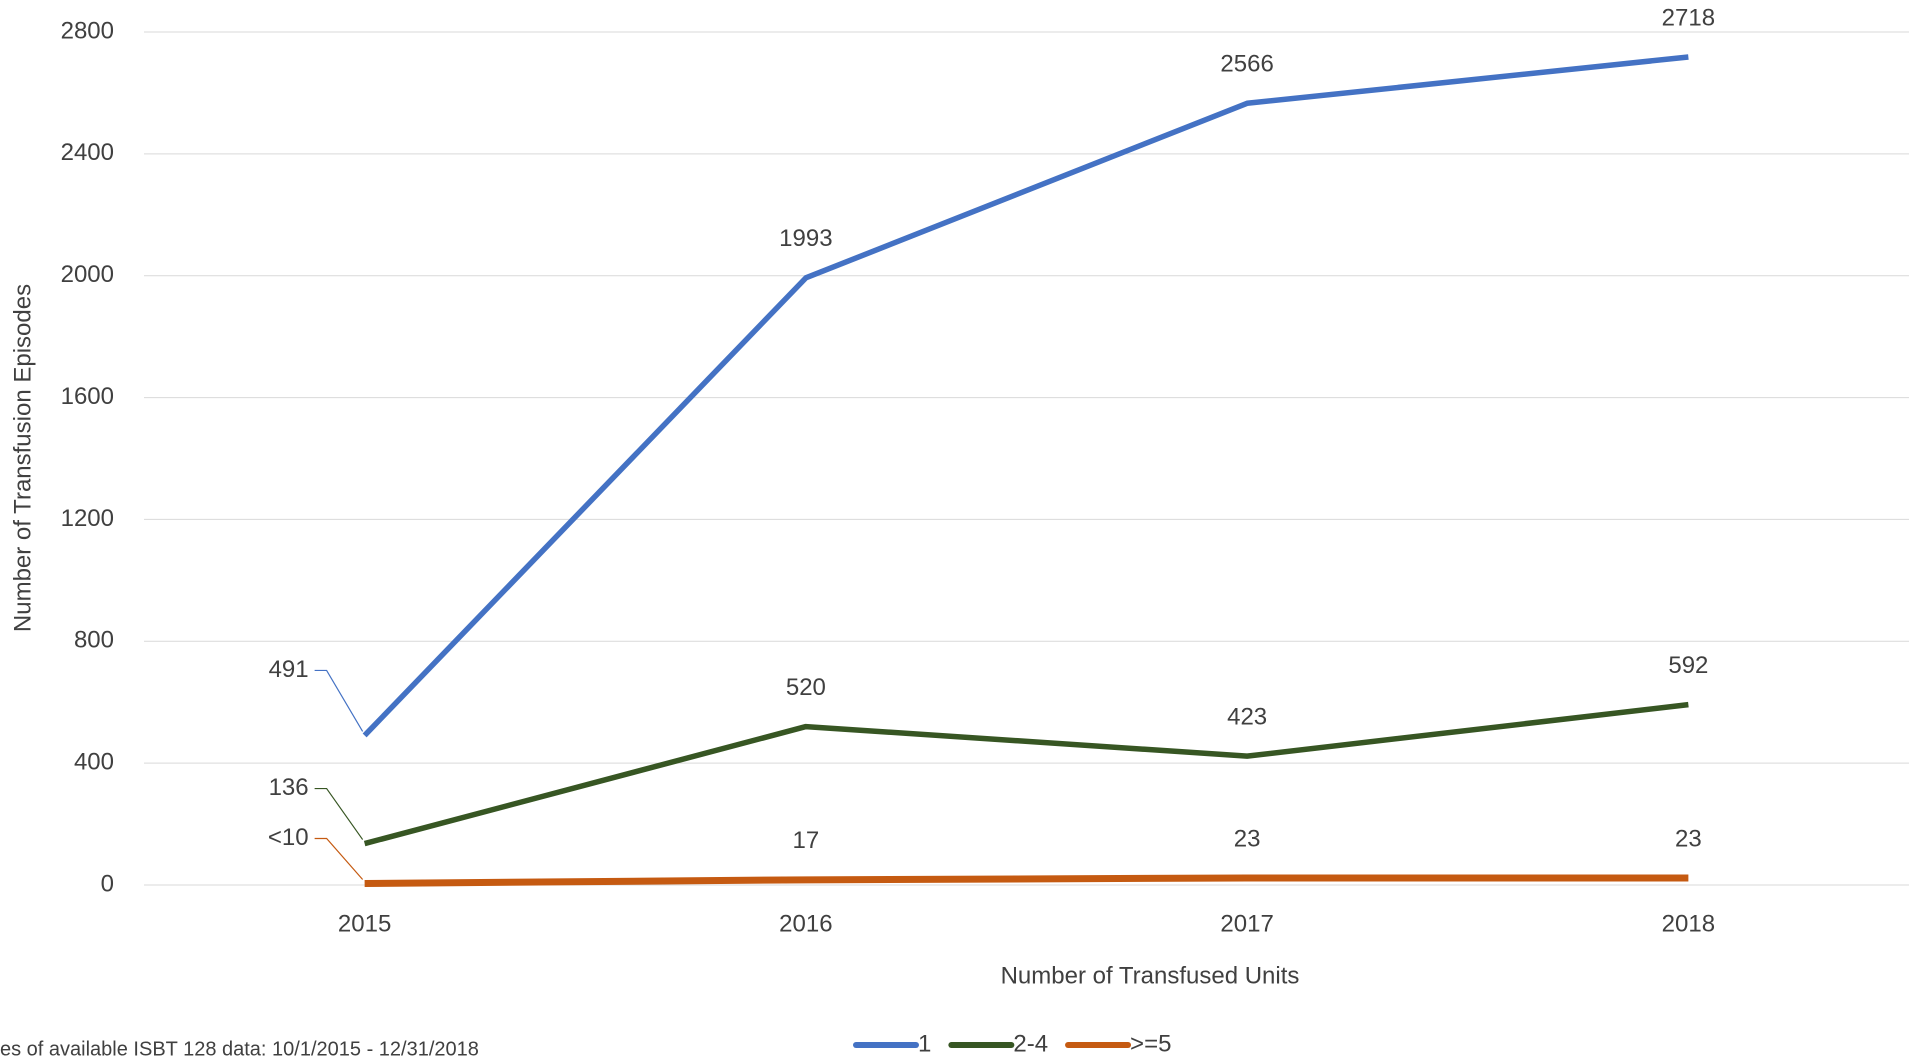  What do you see at coordinates (1688, 17) in the screenshot?
I see `data-label: 2718` at bounding box center [1688, 17].